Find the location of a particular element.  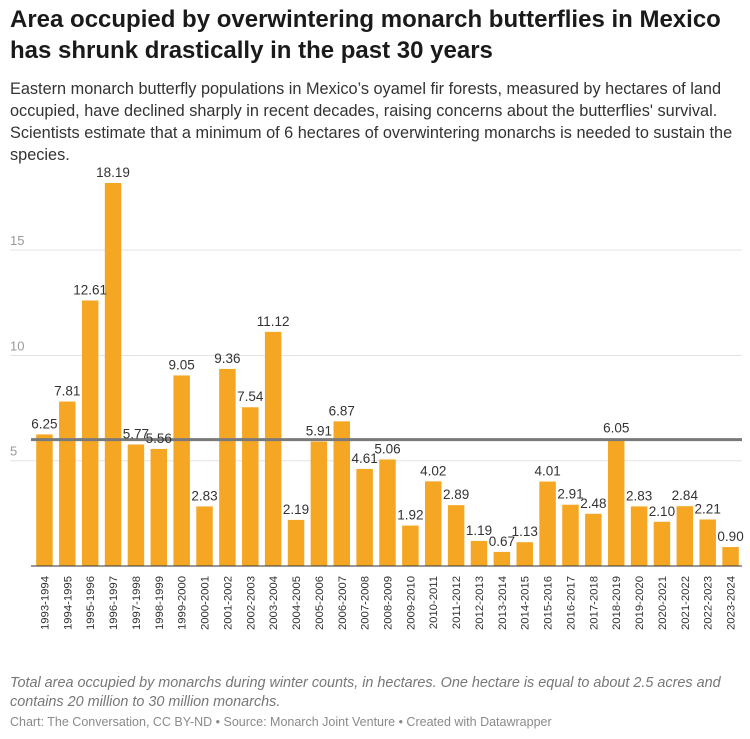

x-tick-label: 2007-2008 is located at coordinates (366, 603).